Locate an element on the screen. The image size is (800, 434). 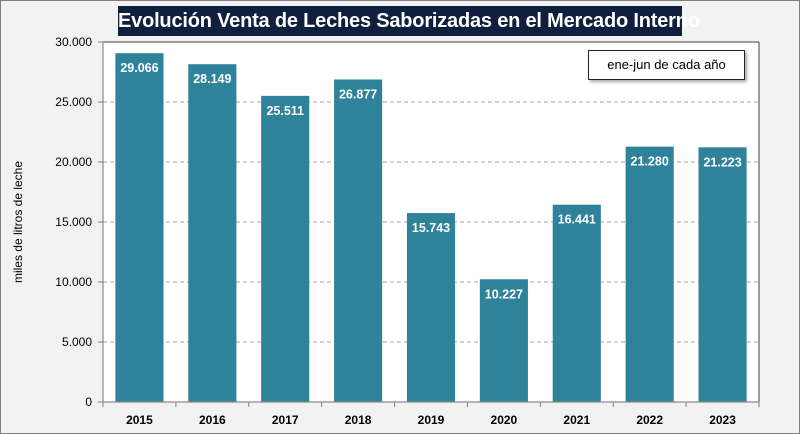
bar-2018 is located at coordinates (358, 240).